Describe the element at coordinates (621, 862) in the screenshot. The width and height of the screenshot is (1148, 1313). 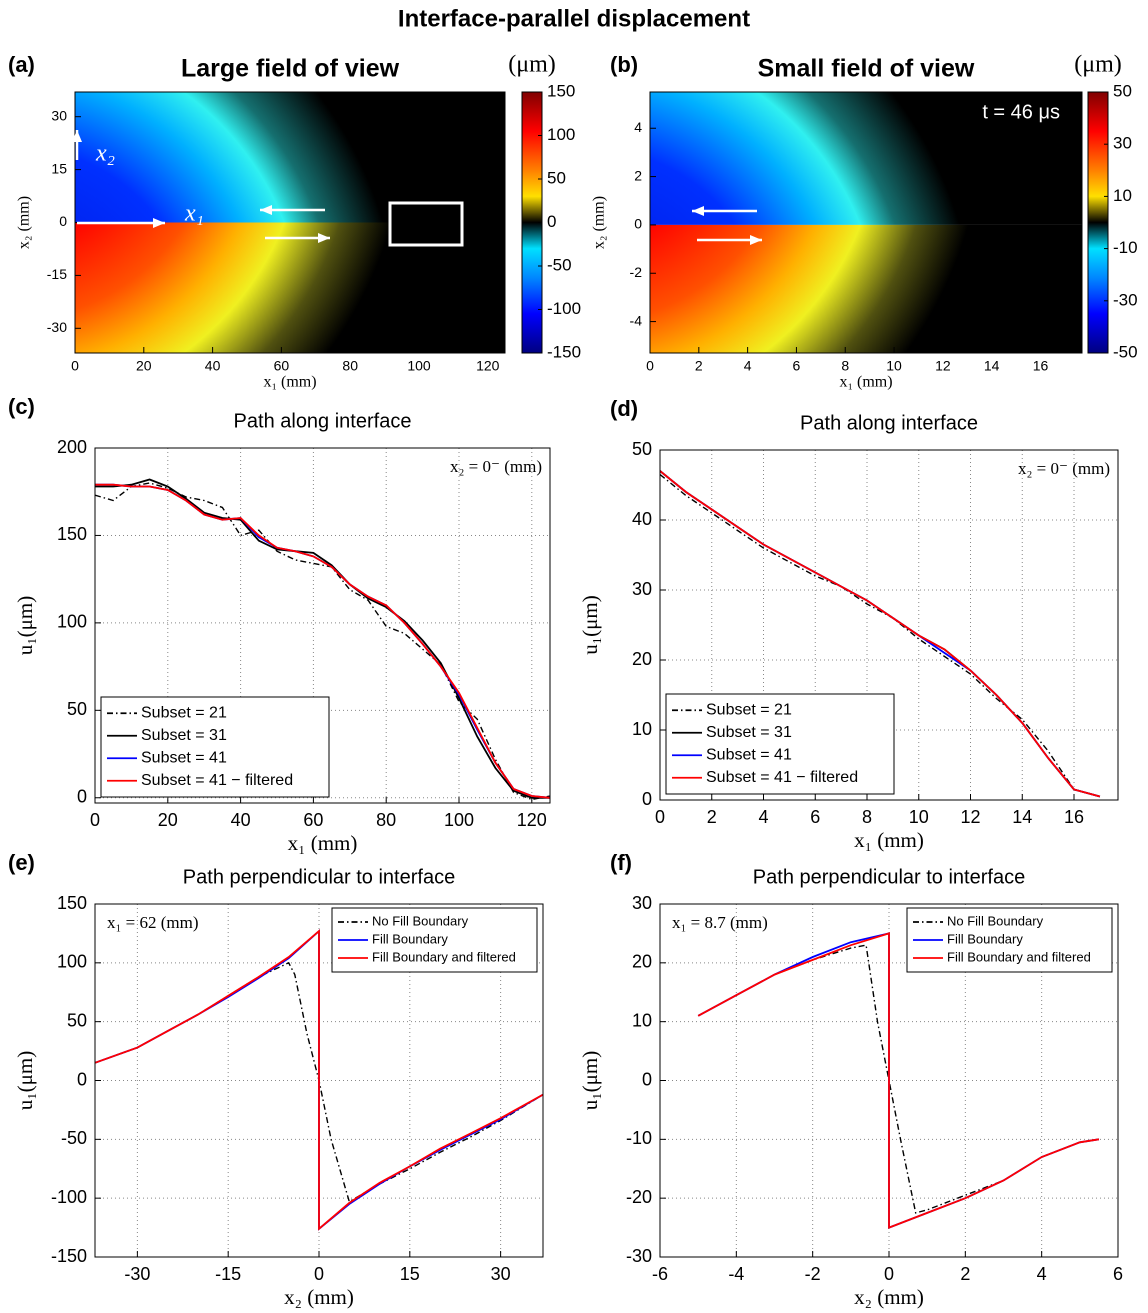
I see `panel-label: (f)` at that location.